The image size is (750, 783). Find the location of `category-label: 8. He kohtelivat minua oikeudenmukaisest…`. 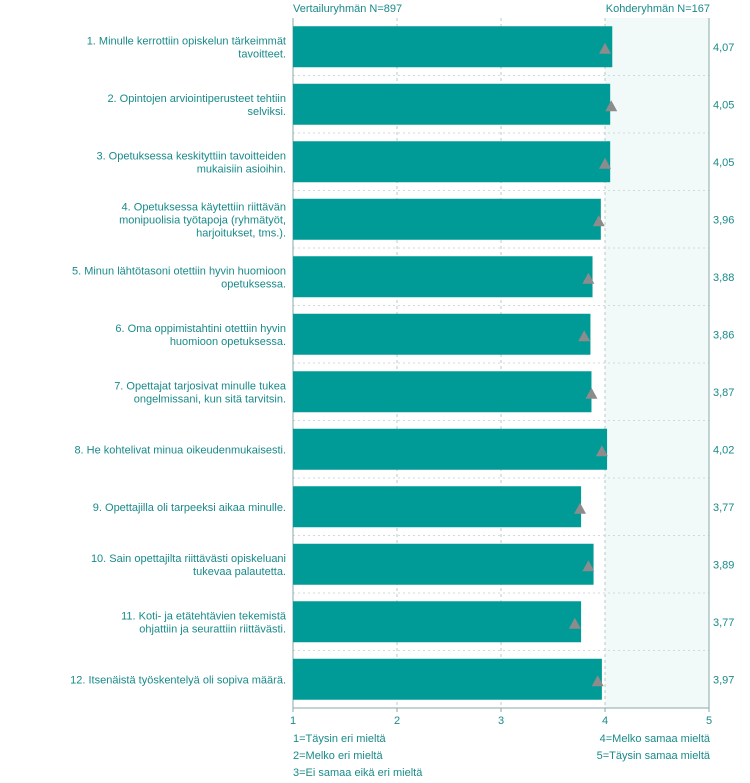

category-label: 8. He kohtelivat minua oikeudenmukaisest… is located at coordinates (180, 450).